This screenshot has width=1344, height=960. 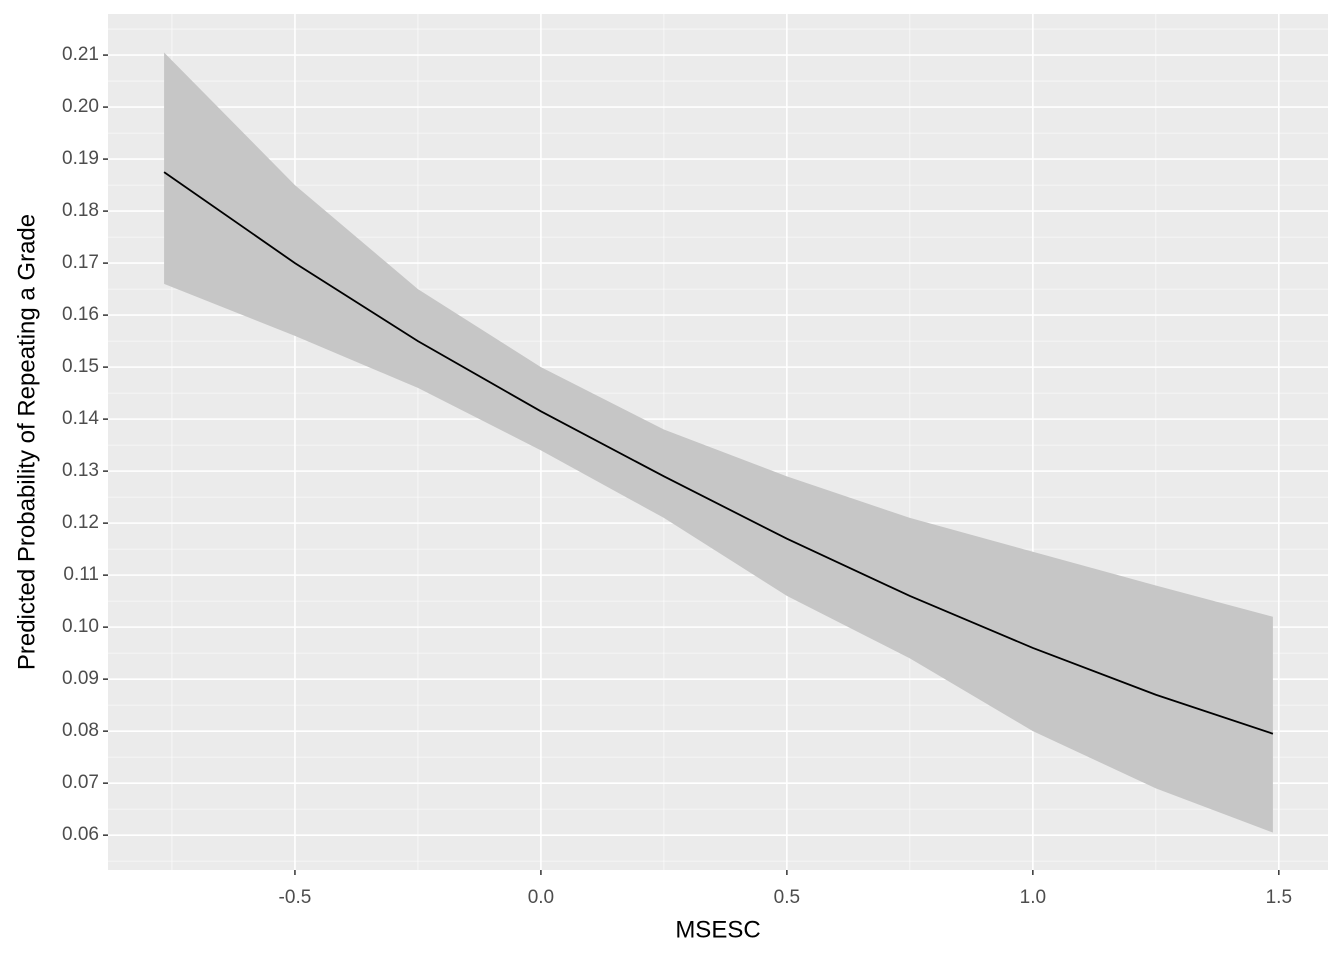 What do you see at coordinates (717, 929) in the screenshot?
I see `x-axis-title: MSESC` at bounding box center [717, 929].